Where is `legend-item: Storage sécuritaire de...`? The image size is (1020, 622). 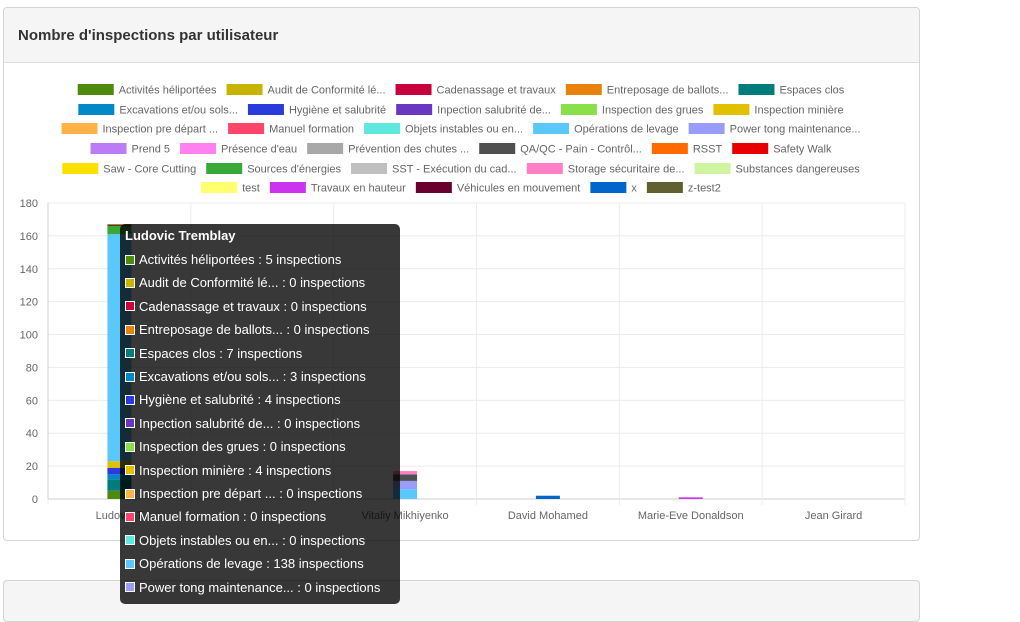
legend-item: Storage sécuritaire de... is located at coordinates (605, 169).